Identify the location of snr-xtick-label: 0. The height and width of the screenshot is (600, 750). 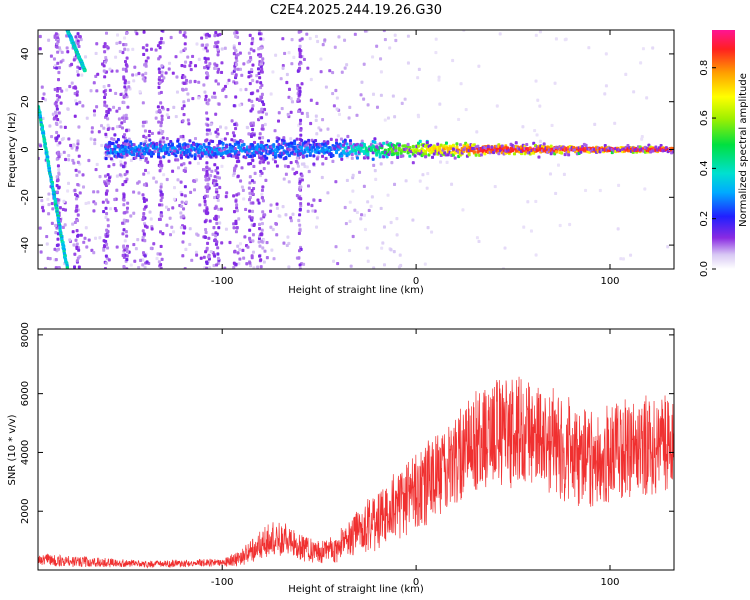
(416, 582).